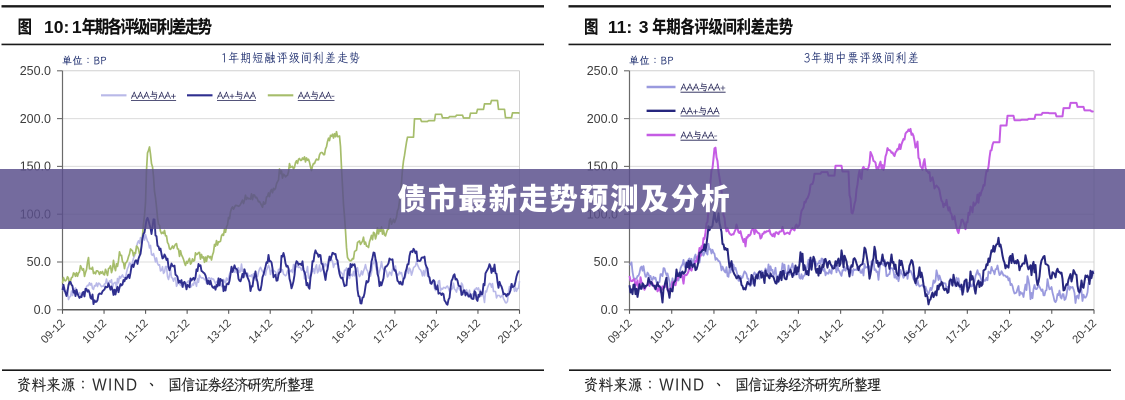  I want to click on svg-text: 3, so click(644, 27).